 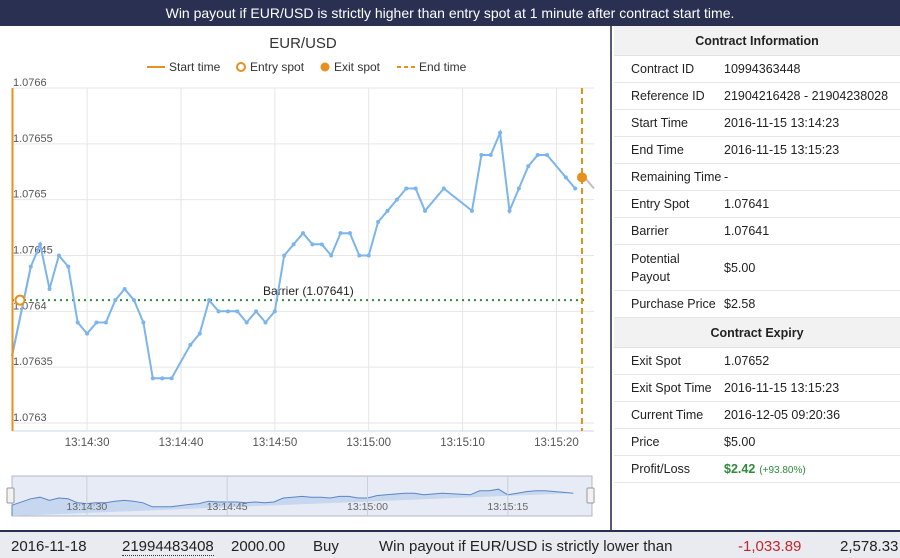 What do you see at coordinates (195, 67) in the screenshot?
I see `legend-start-time: Start time` at bounding box center [195, 67].